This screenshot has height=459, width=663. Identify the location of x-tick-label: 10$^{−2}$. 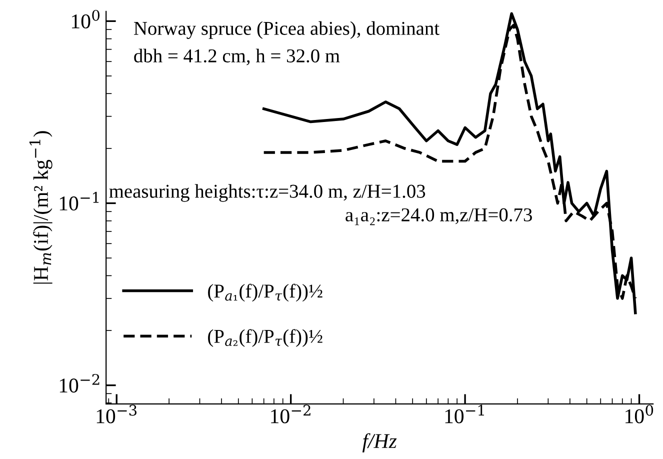
(290, 414).